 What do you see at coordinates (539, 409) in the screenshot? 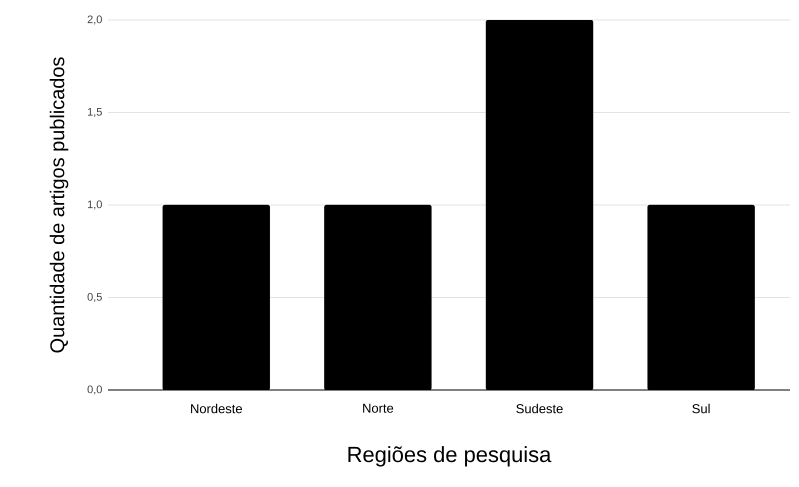
I see `x-tick-label: Sudeste` at bounding box center [539, 409].